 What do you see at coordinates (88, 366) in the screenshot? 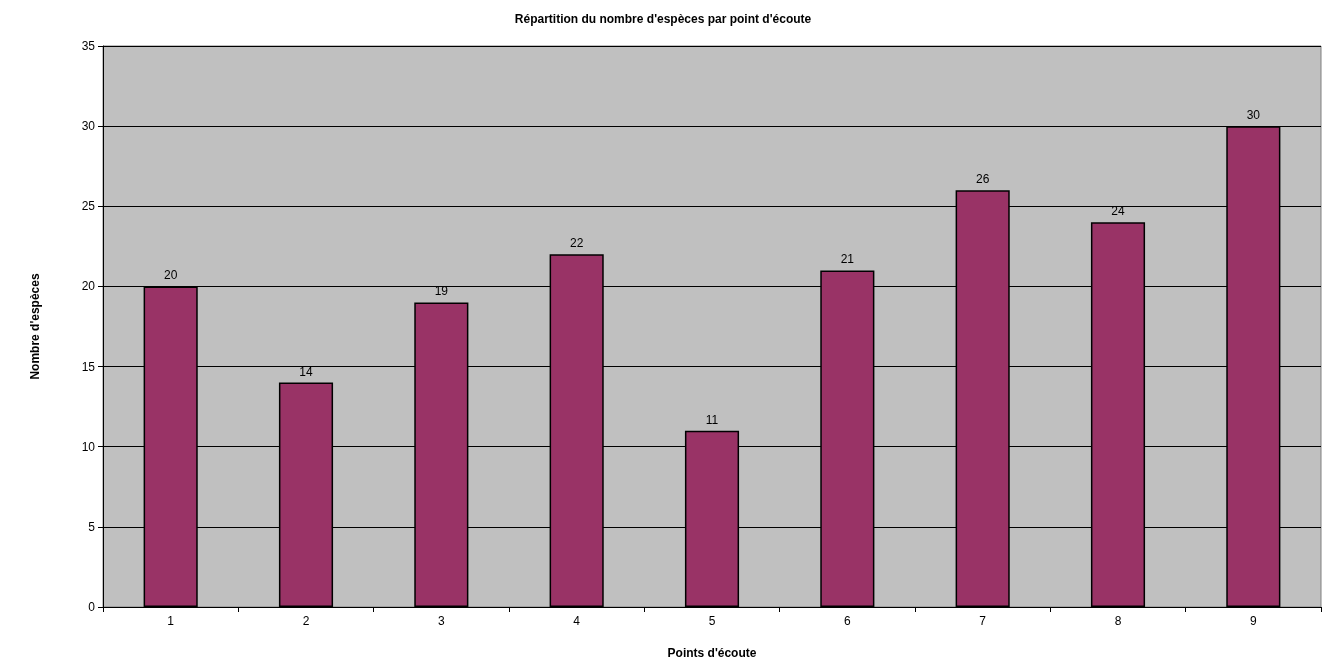
I see `y-tick-label: 15` at bounding box center [88, 366].